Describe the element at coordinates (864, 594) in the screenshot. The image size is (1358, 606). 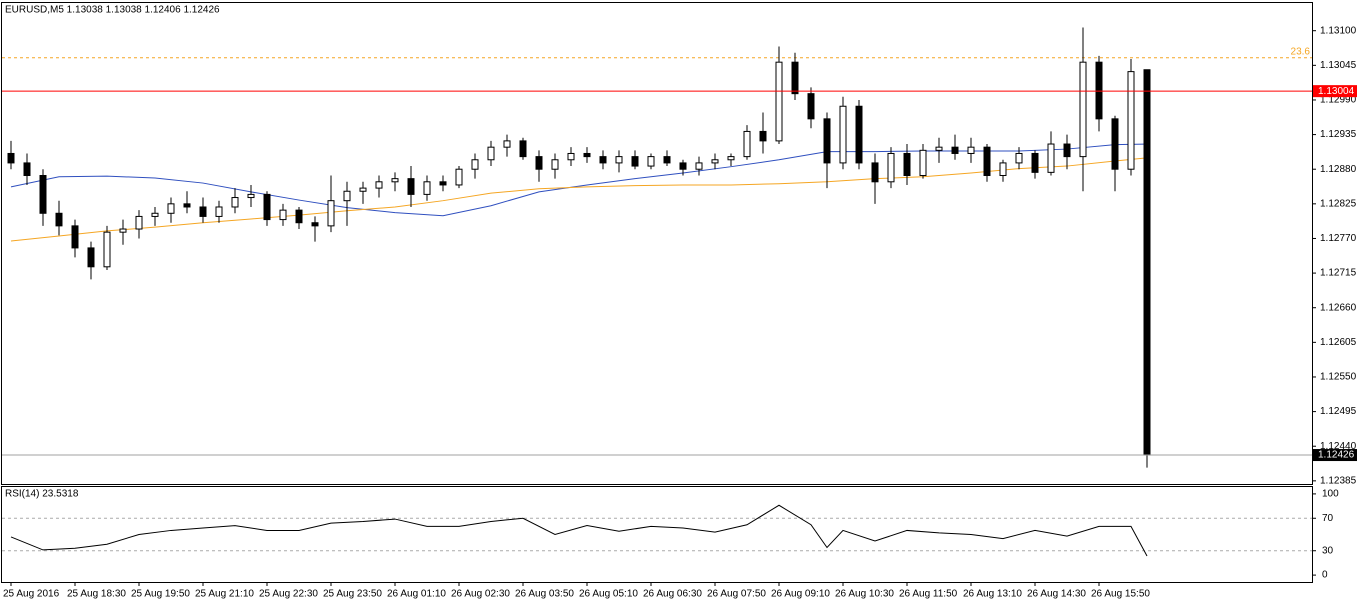
I see `x-tick-label: 26 Aug 10:30` at that location.